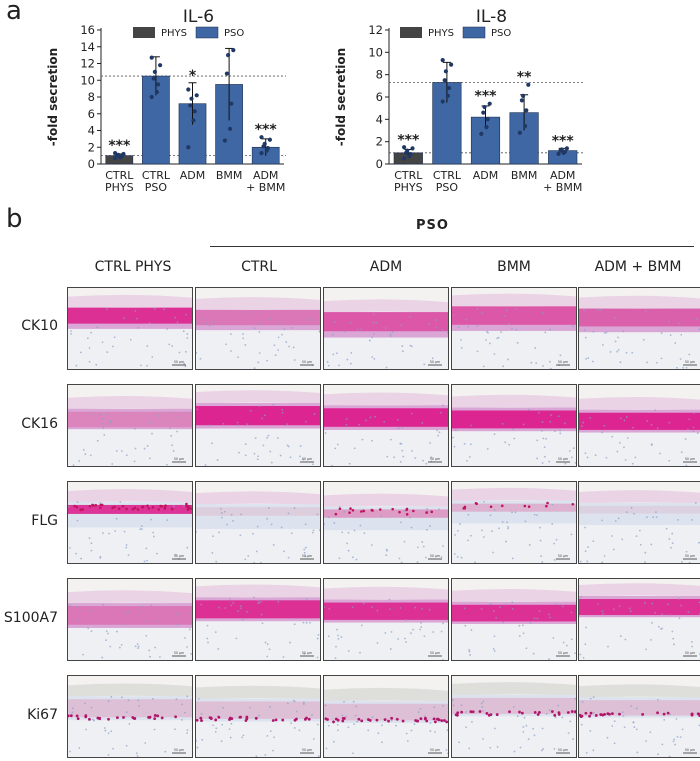  What do you see at coordinates (153, 507) in the screenshot?
I see `flg-granule` at bounding box center [153, 507].